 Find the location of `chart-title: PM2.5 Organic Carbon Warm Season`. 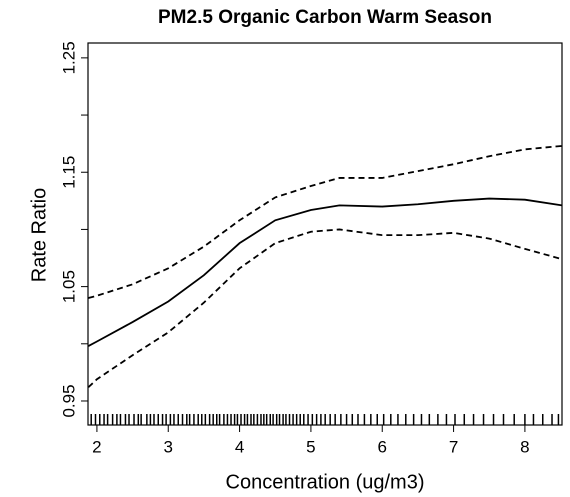

chart-title: PM2.5 Organic Carbon Warm Season is located at coordinates (325, 17).